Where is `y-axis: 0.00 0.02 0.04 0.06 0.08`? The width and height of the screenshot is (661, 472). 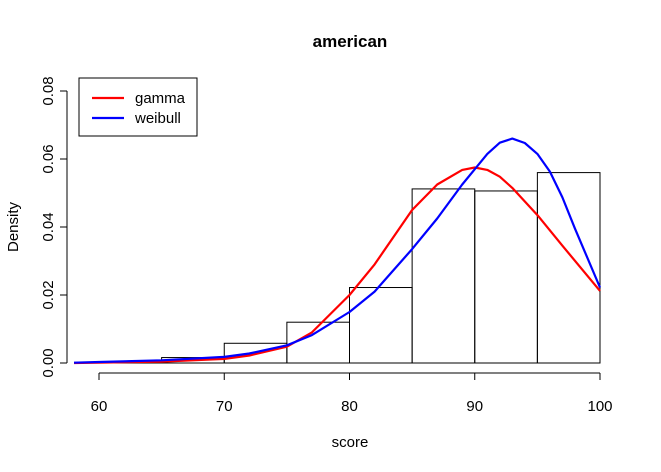
y-axis: 0.00 0.02 0.04 0.06 0.08 is located at coordinates (54, 227).